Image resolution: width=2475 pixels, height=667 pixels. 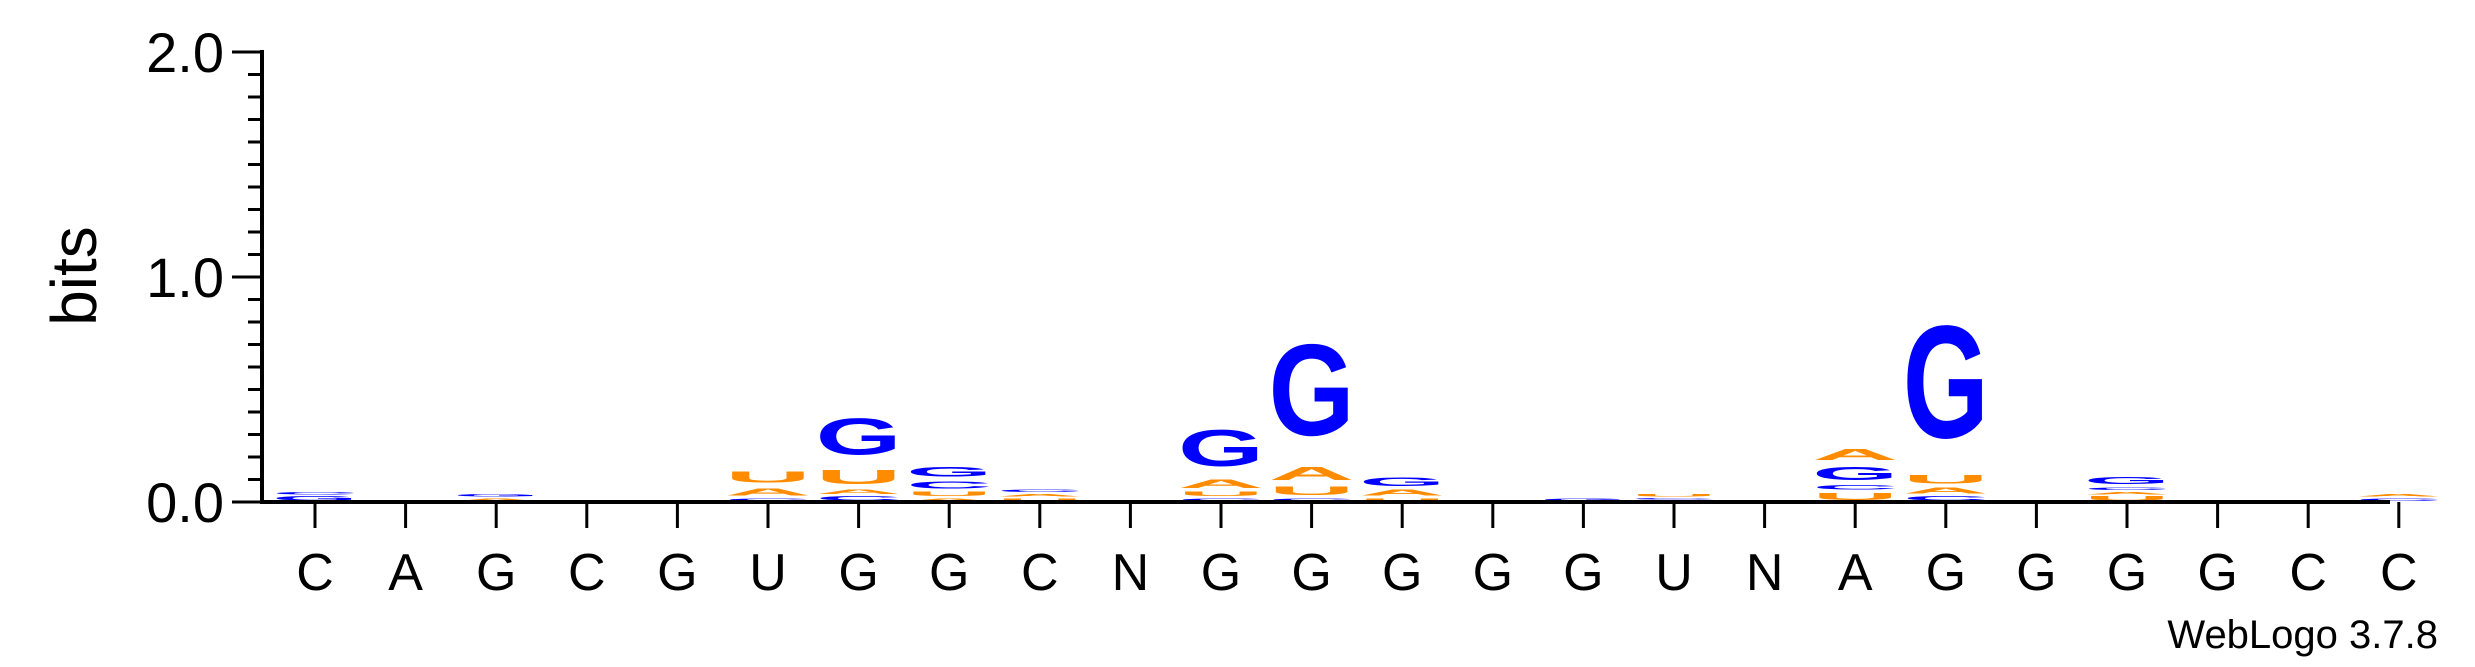 I want to click on y-tick-label: 0.0, so click(x=185, y=502).